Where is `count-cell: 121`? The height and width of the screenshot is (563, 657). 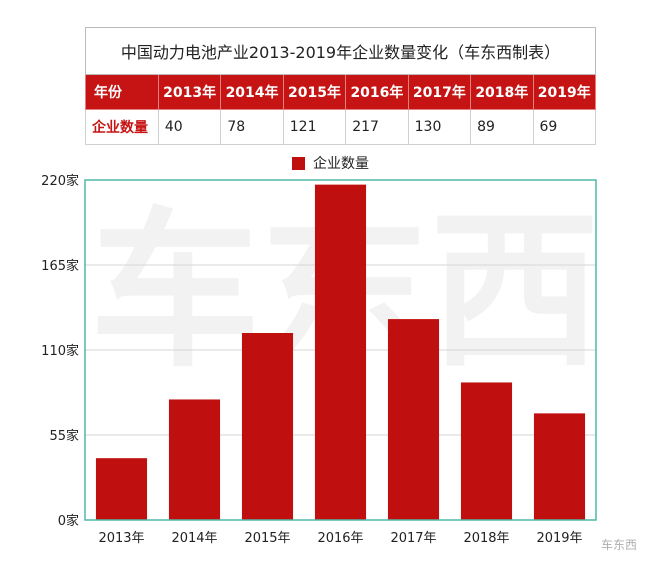
count-cell: 121 is located at coordinates (314, 127).